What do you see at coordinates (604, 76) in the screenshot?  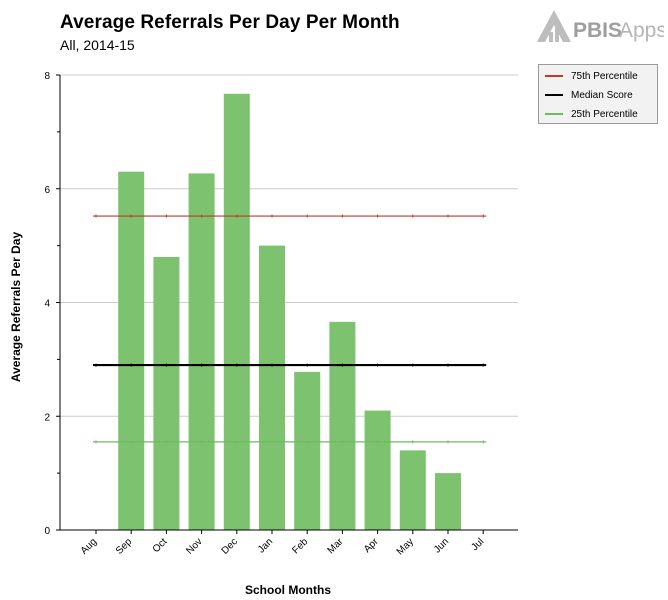 I see `legend-label-p75: 75th Percentile` at bounding box center [604, 76].